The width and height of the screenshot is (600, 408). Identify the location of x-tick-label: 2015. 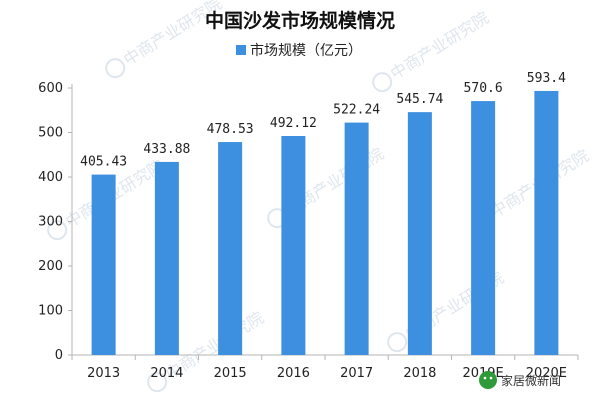
(230, 373).